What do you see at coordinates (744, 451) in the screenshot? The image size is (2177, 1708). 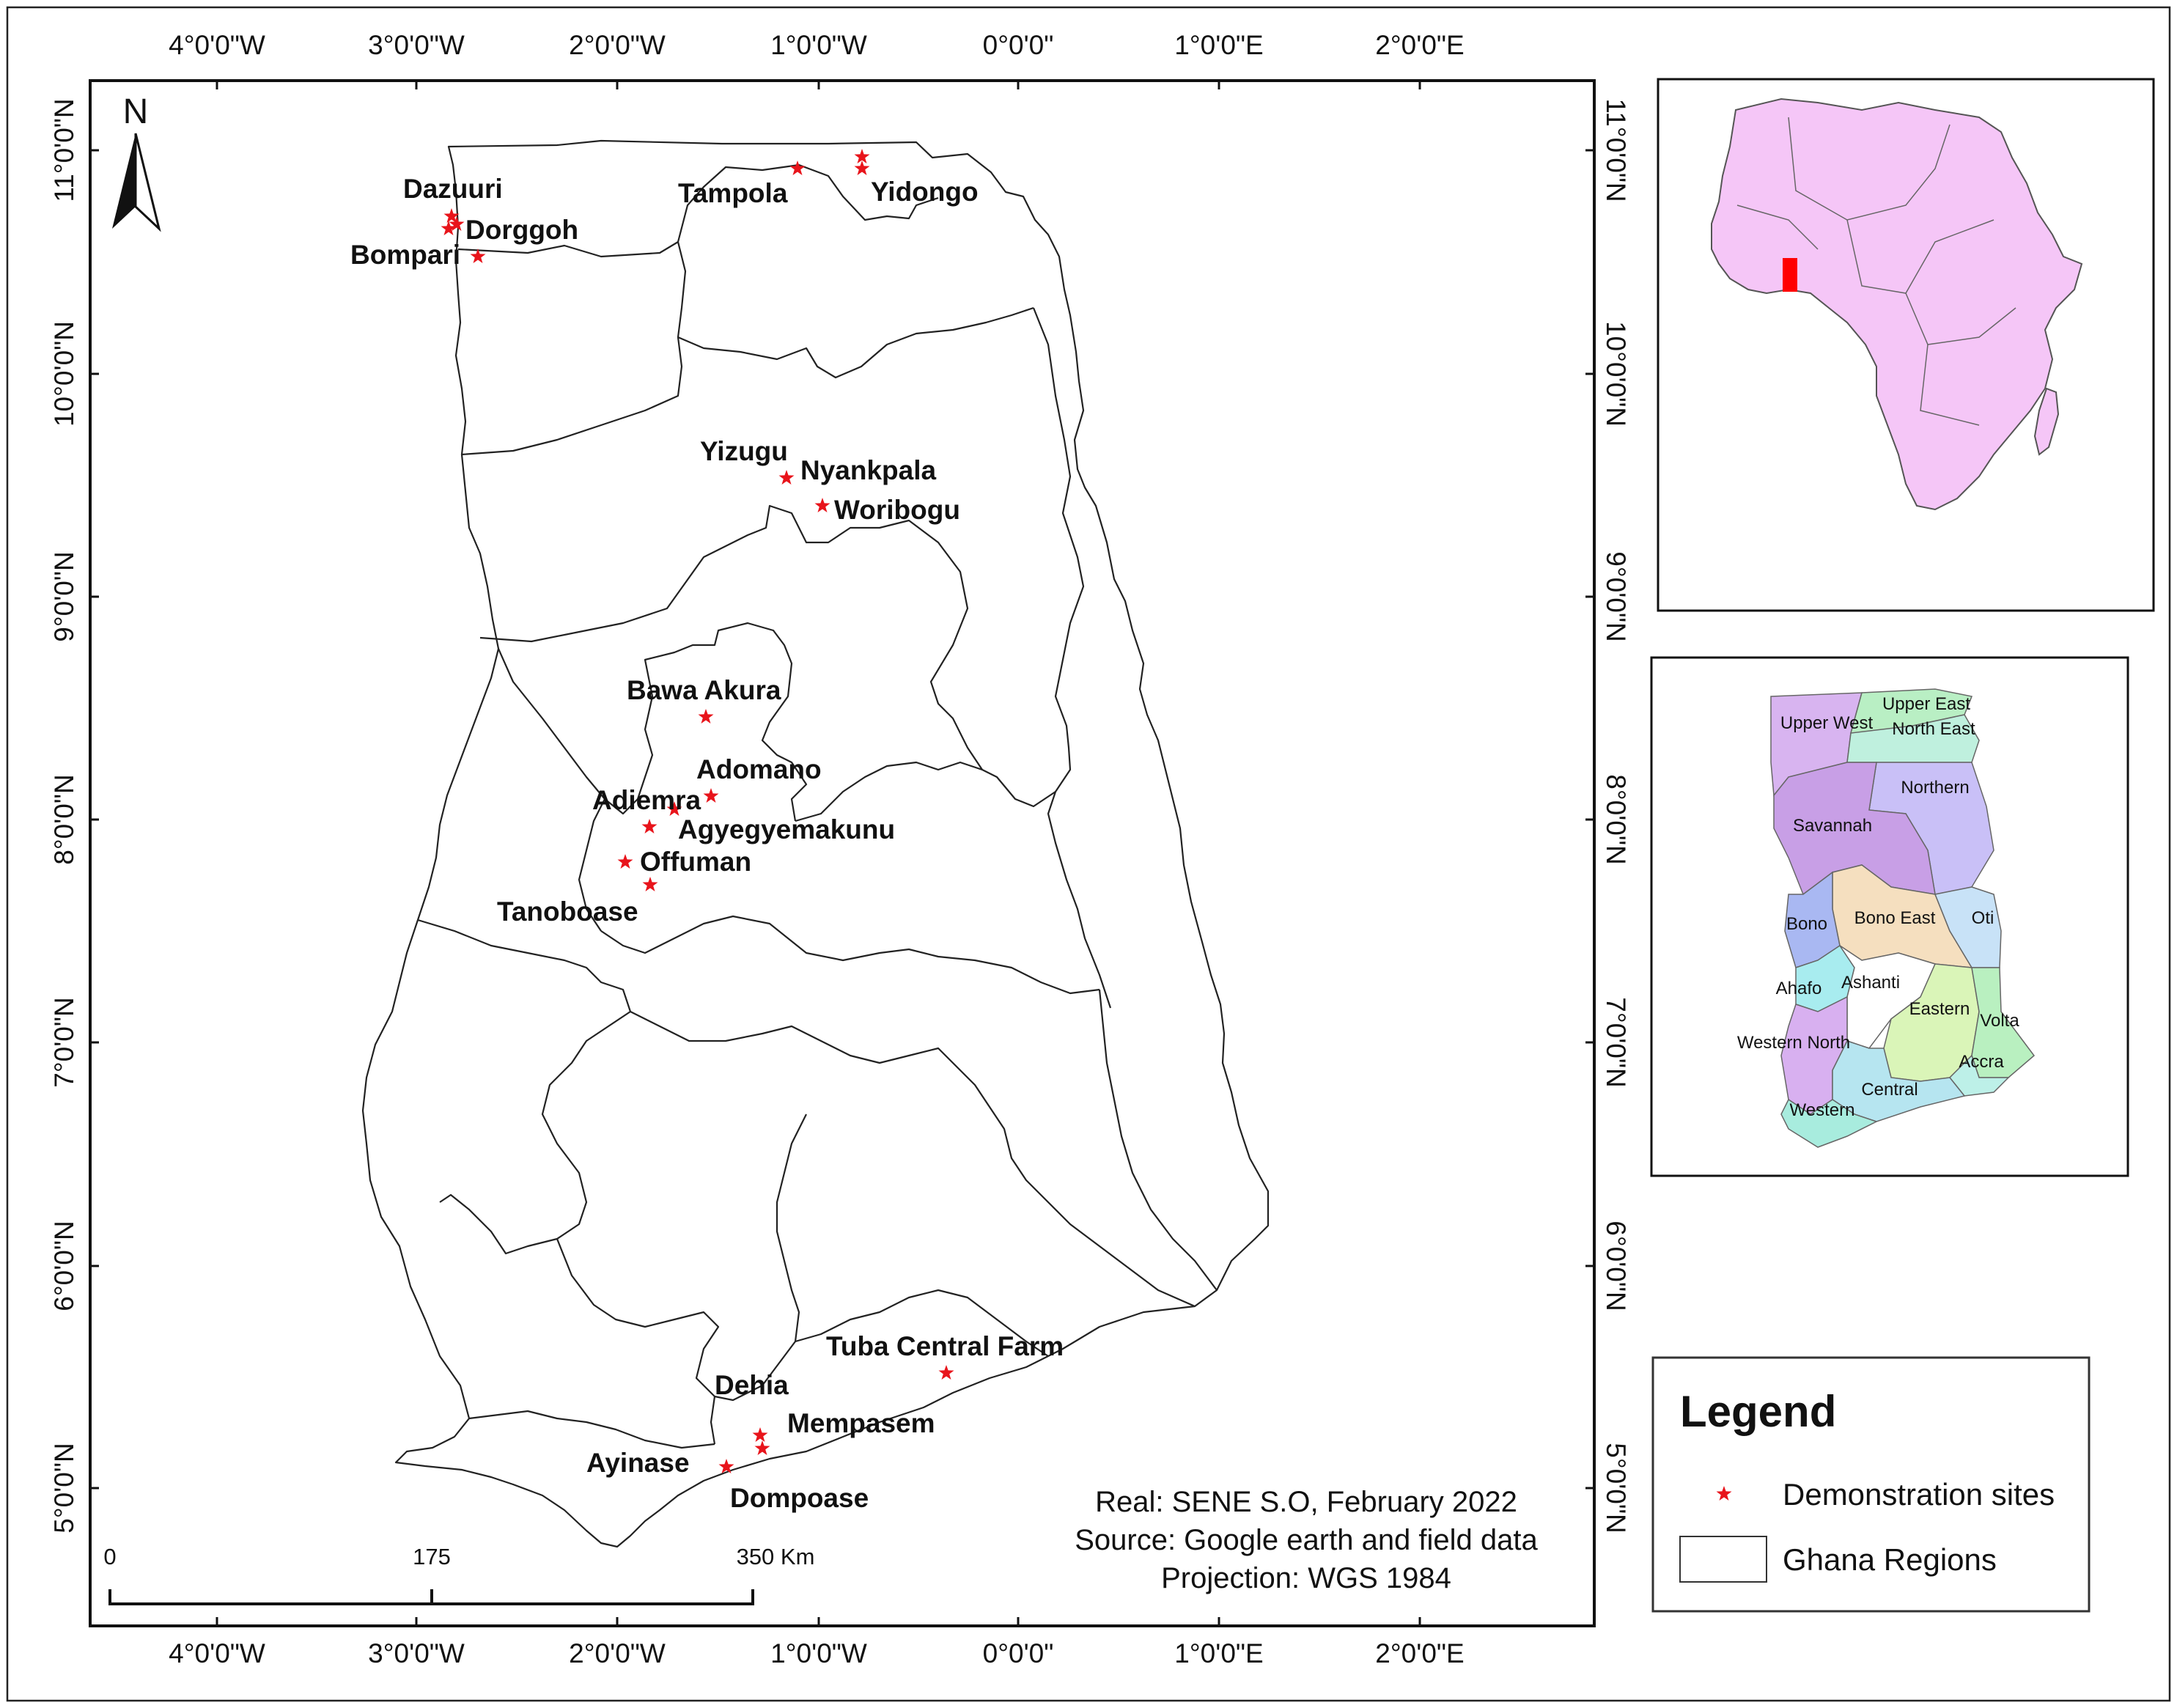 I see `site-label: Yizugu` at bounding box center [744, 451].